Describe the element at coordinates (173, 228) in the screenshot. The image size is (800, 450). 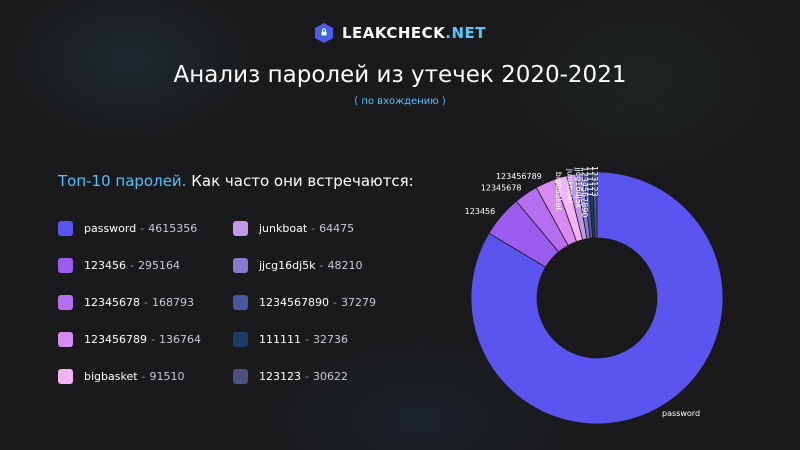
I see `legend-value: 4615356` at that location.